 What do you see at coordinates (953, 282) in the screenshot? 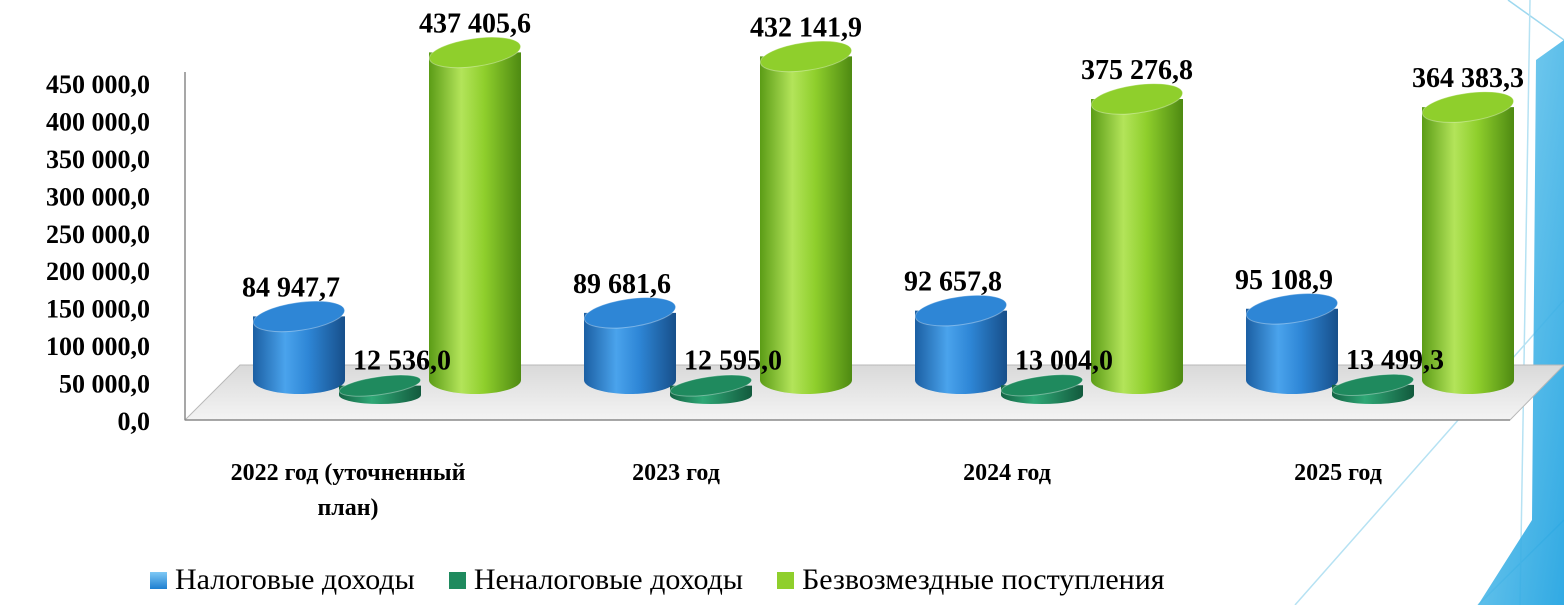
I see `bar-tax-label: 92 657,8` at bounding box center [953, 282].